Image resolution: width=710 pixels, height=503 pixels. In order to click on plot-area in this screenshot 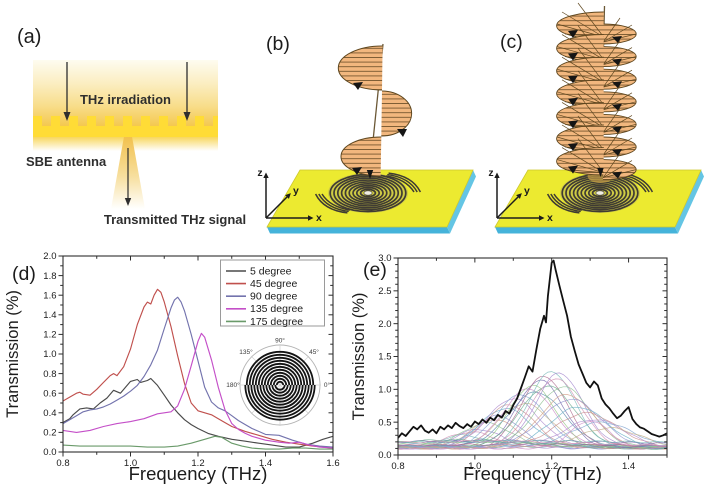, I will do `click(532, 356)`.